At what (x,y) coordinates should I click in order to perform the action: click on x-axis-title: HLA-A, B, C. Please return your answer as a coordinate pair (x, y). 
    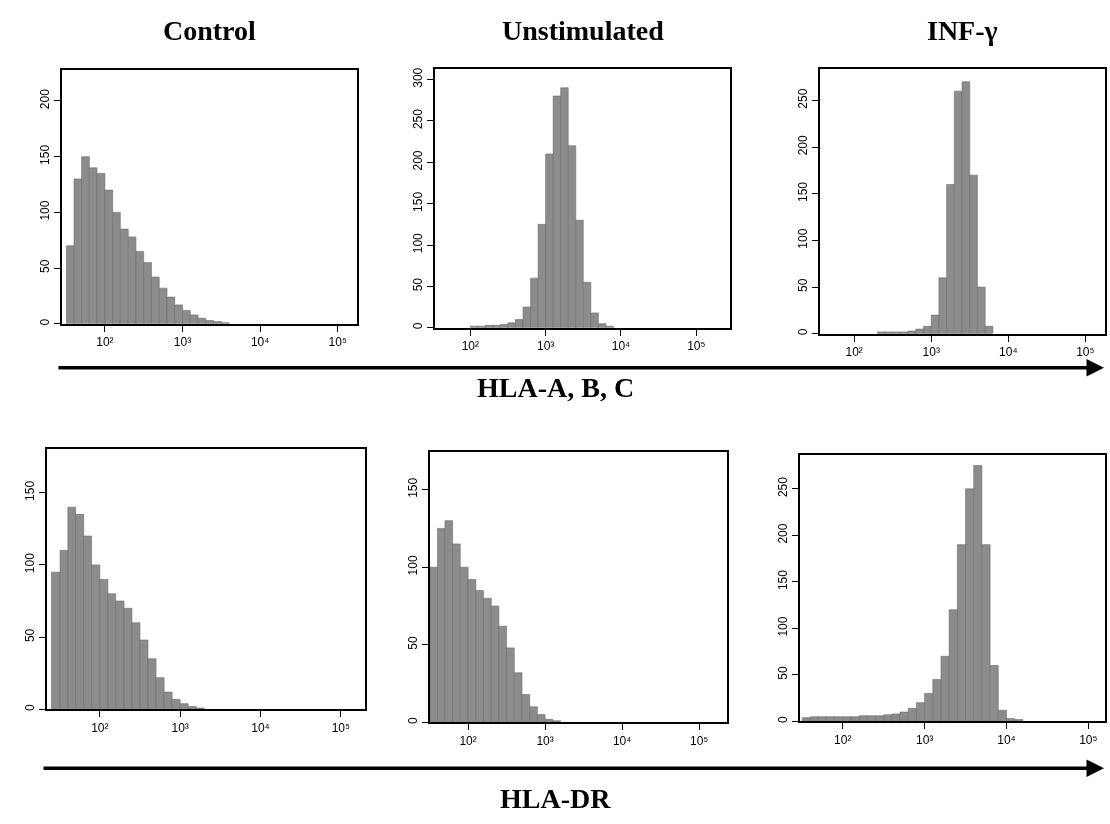
    Looking at the image, I should click on (556, 387).